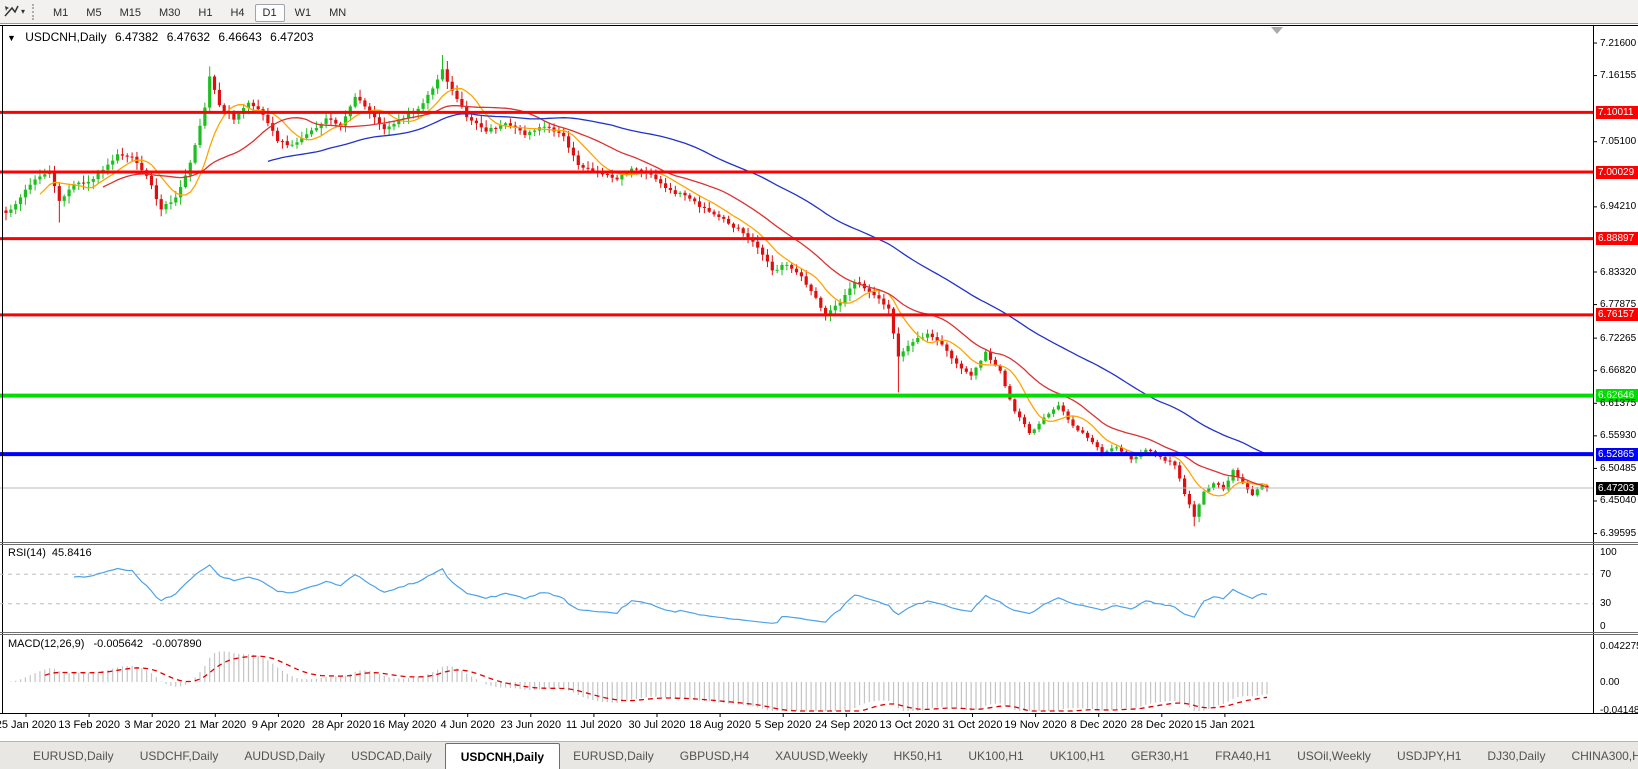 This screenshot has width=1638, height=769. Describe the element at coordinates (1225, 725) in the screenshot. I see `date-label-19: 15 Jan 2021` at that location.